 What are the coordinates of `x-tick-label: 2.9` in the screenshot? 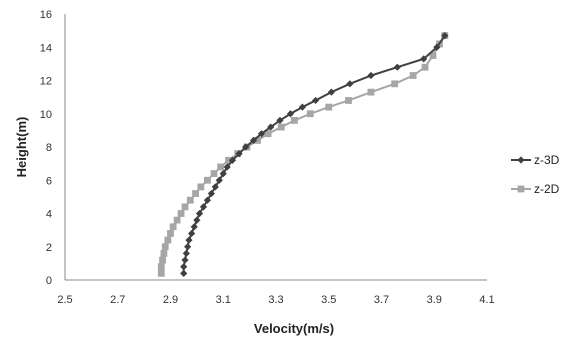 It's located at (170, 300).